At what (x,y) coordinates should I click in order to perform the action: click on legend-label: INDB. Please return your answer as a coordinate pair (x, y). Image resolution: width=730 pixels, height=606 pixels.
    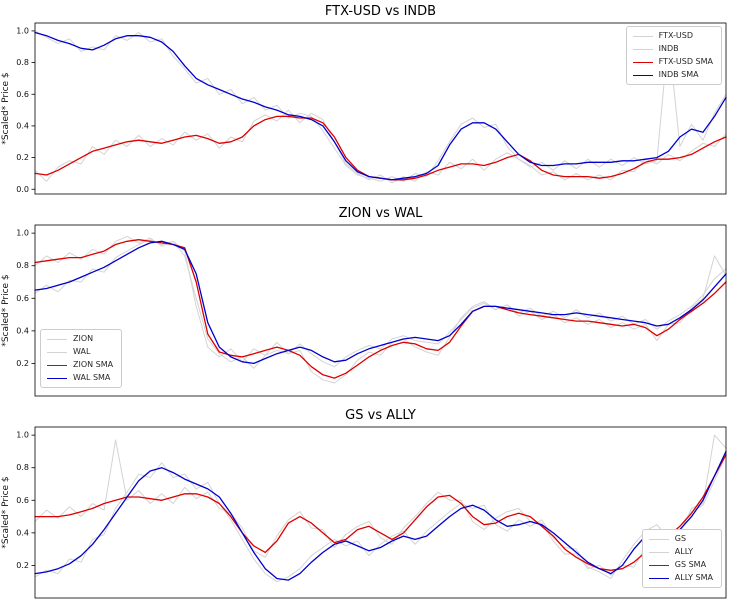
    Looking at the image, I should click on (668, 48).